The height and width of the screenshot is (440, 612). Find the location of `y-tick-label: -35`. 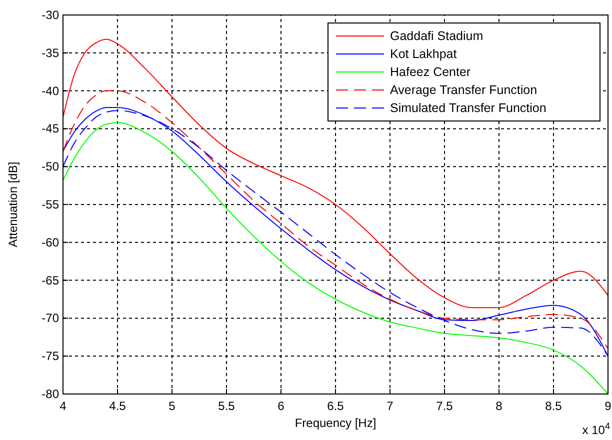

y-tick-label: -35 is located at coordinates (51, 53).